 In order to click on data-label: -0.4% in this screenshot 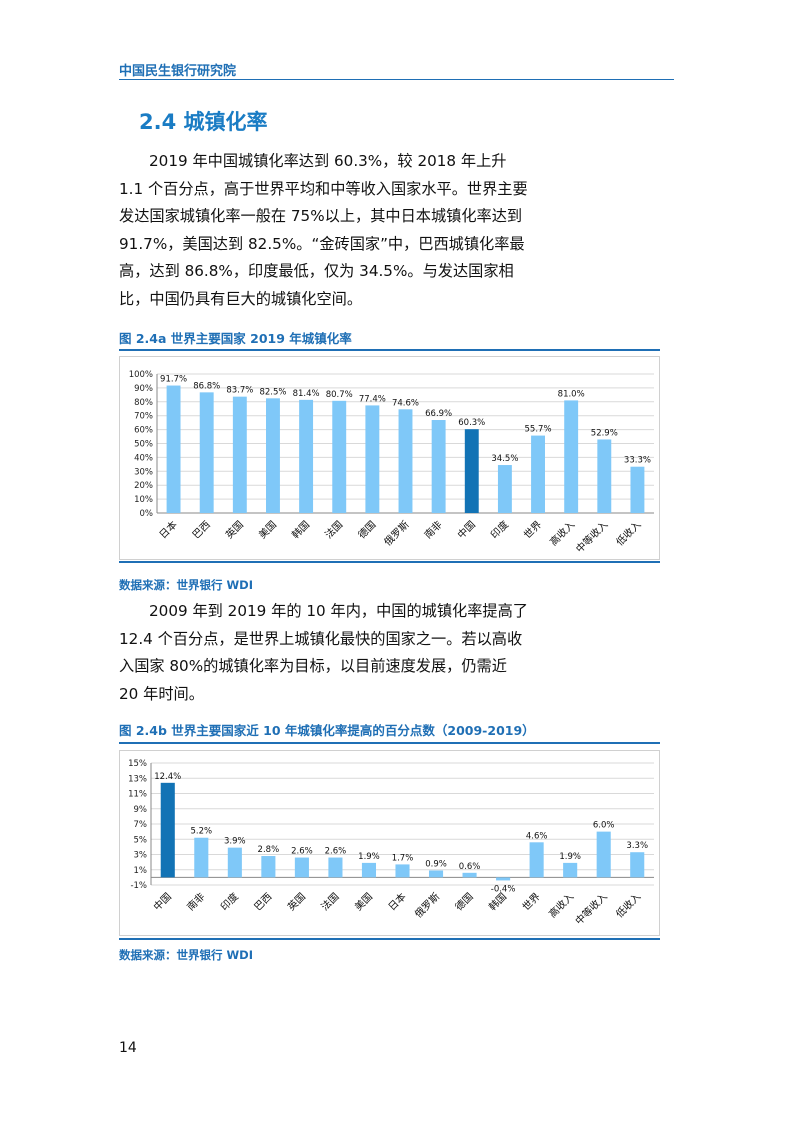, I will do `click(503, 889)`.